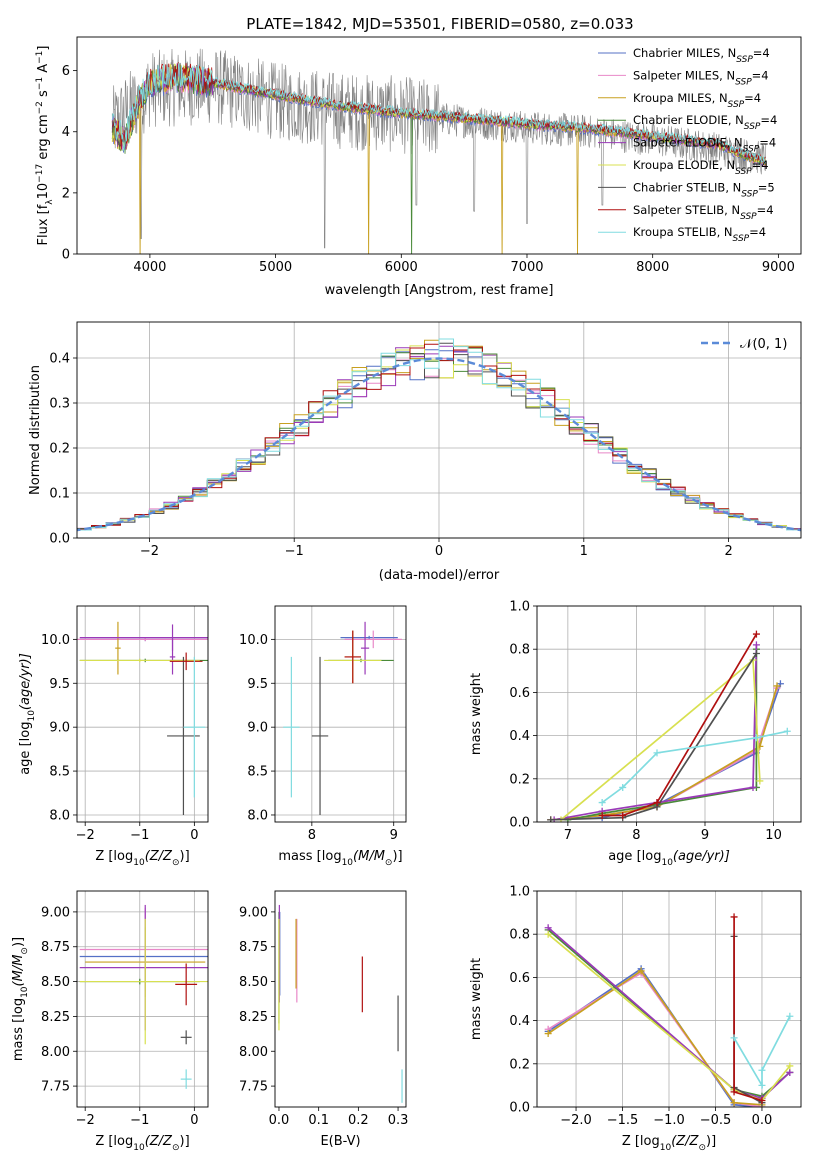 This screenshot has height=1170, width=819. I want to click on age-vs-z-axes: −2 −1 0 8.0 8.5 9.0 9.5 10.0, so click(124, 724).